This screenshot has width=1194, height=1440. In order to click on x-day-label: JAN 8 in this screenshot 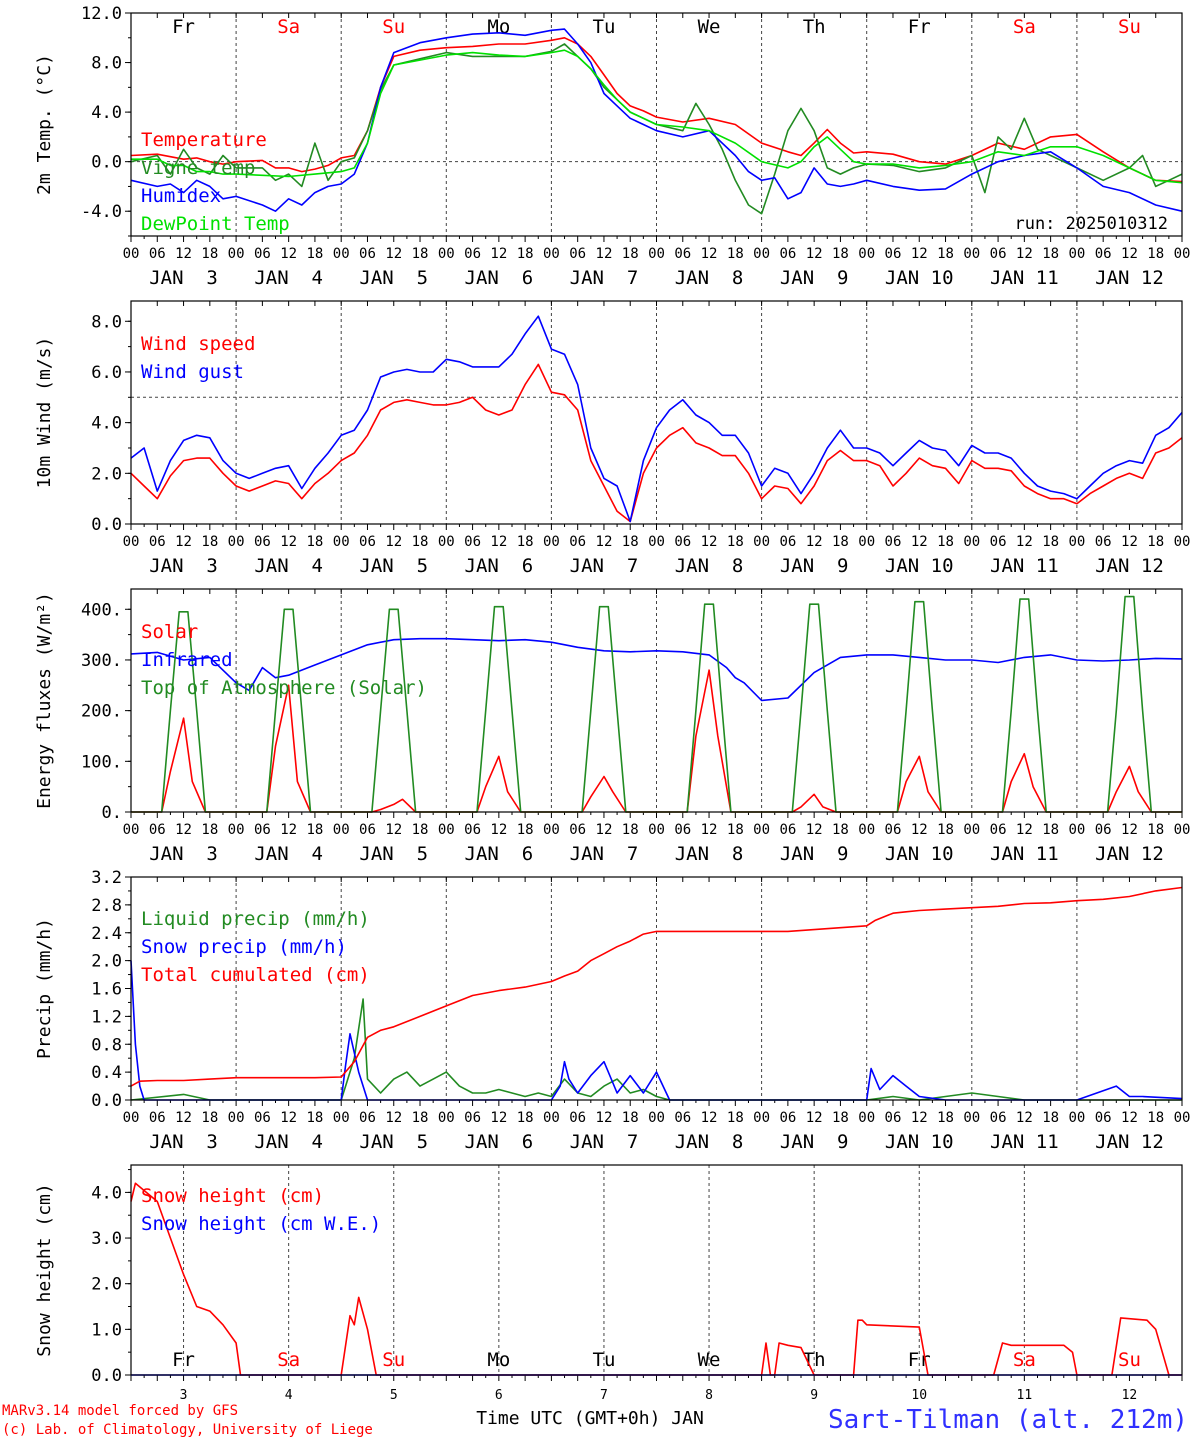, I will do `click(709, 278)`.